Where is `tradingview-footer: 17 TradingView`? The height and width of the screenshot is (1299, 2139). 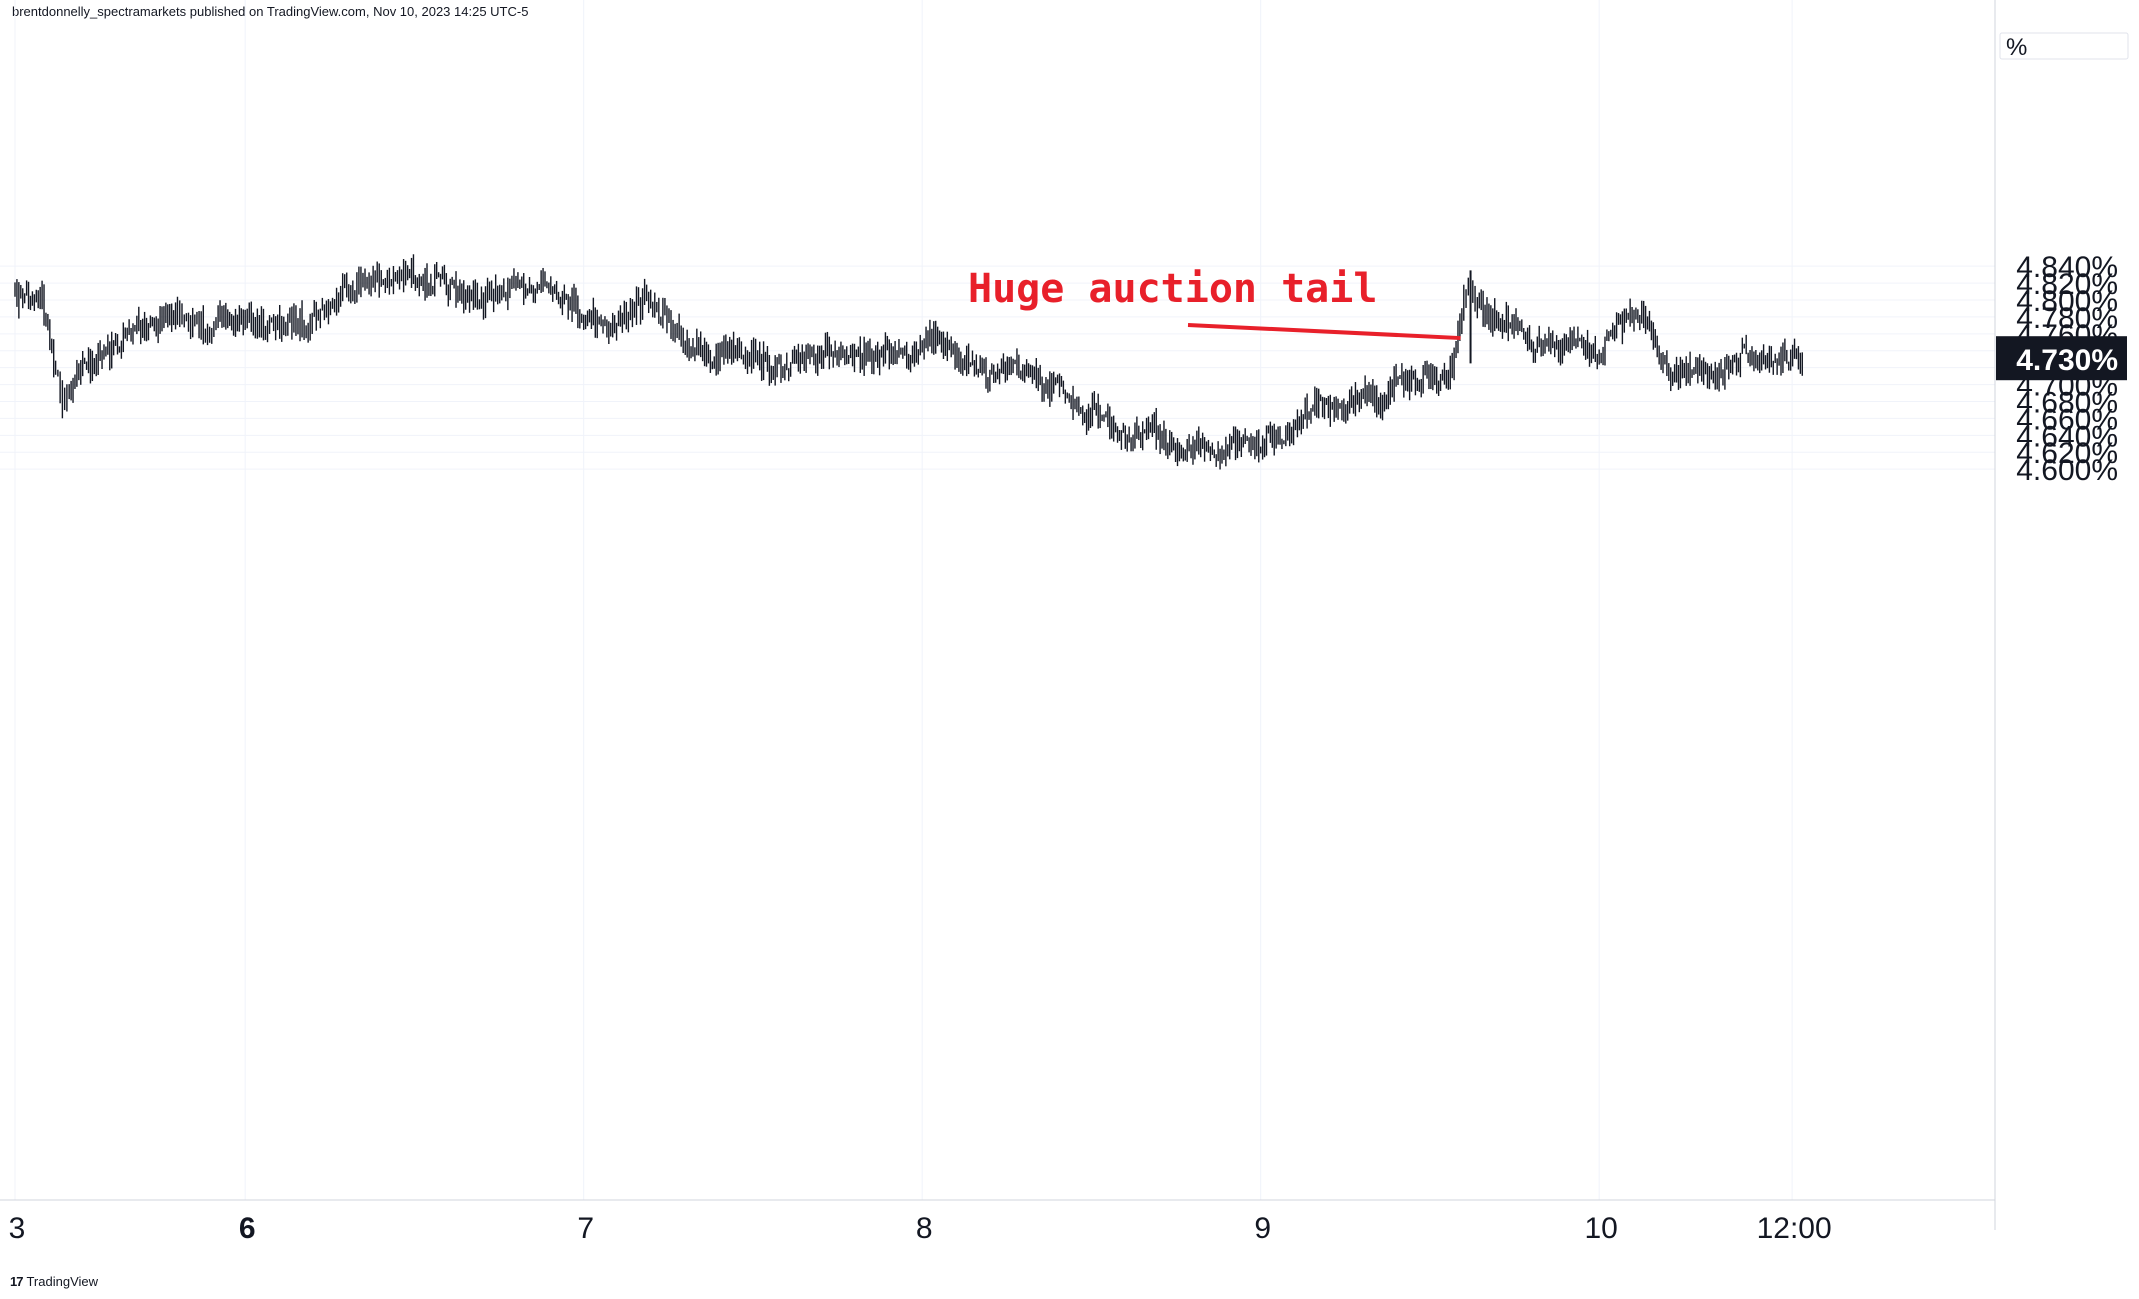
tradingview-footer: 17 TradingView is located at coordinates (54, 1281).